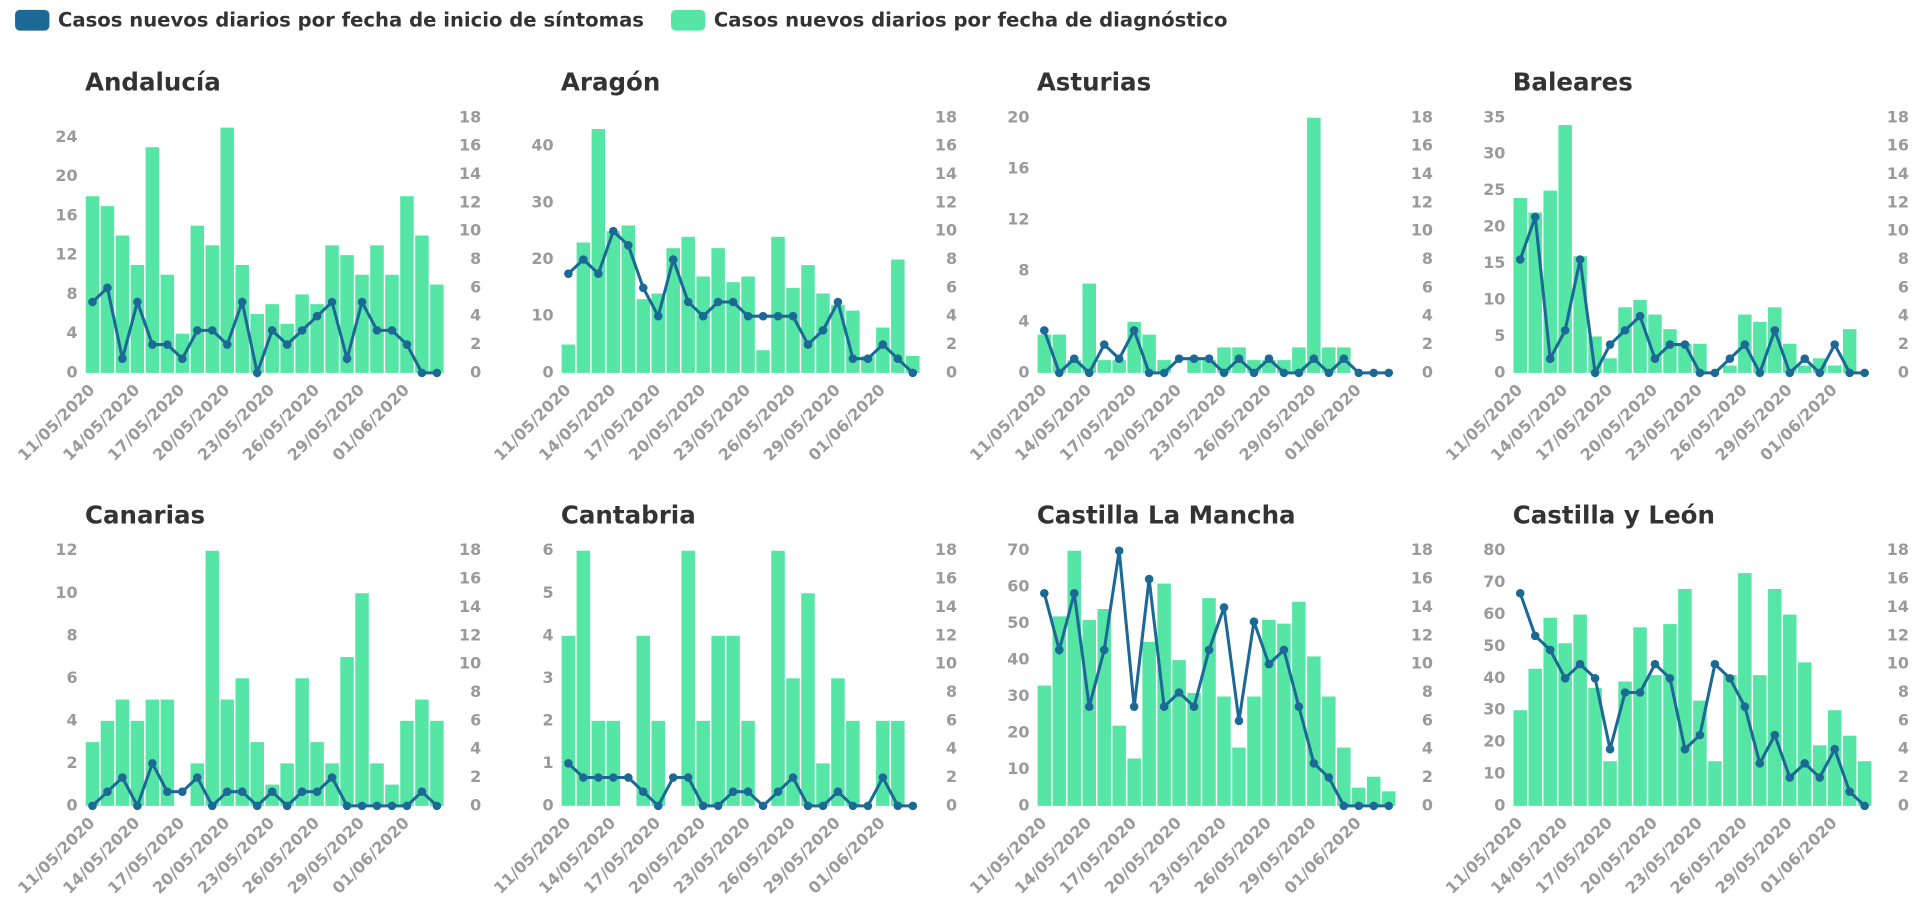 Image resolution: width=1924 pixels, height=904 pixels. Describe the element at coordinates (946, 606) in the screenshot. I see `y2-tick-label: 14` at that location.